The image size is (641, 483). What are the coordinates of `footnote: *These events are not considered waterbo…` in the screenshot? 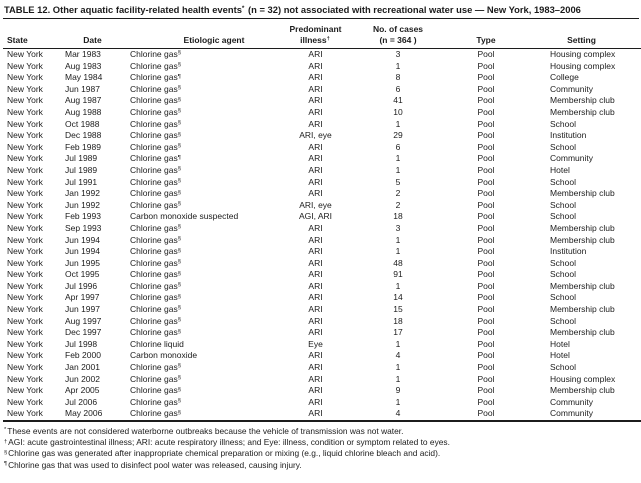 It's located at (204, 431).